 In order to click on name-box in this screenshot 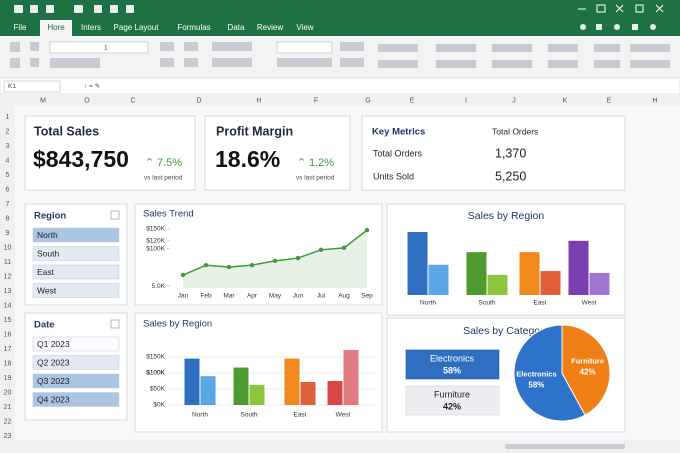, I will do `click(32, 86)`.